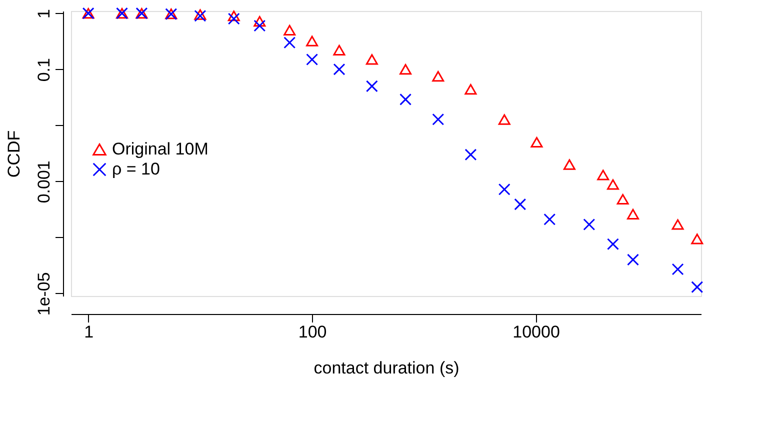  I want to click on y-tick-label: 0.001, so click(44, 182).